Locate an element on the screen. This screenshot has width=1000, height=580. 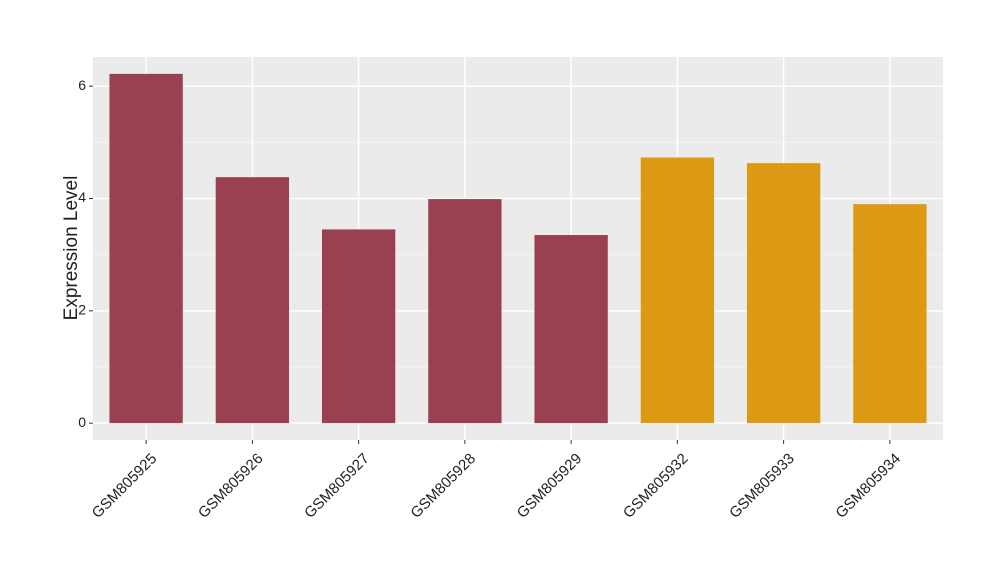
x-tick-label: GSM805927 is located at coordinates (337, 486).